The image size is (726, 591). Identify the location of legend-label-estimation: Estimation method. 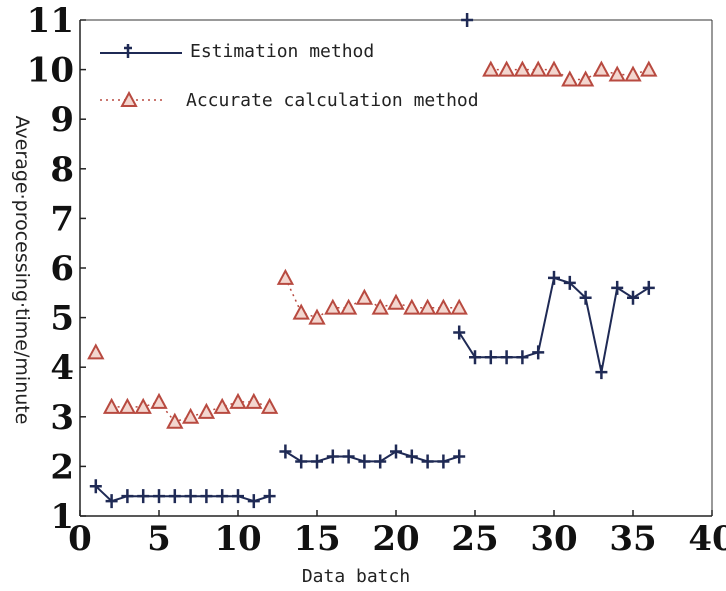
(282, 51).